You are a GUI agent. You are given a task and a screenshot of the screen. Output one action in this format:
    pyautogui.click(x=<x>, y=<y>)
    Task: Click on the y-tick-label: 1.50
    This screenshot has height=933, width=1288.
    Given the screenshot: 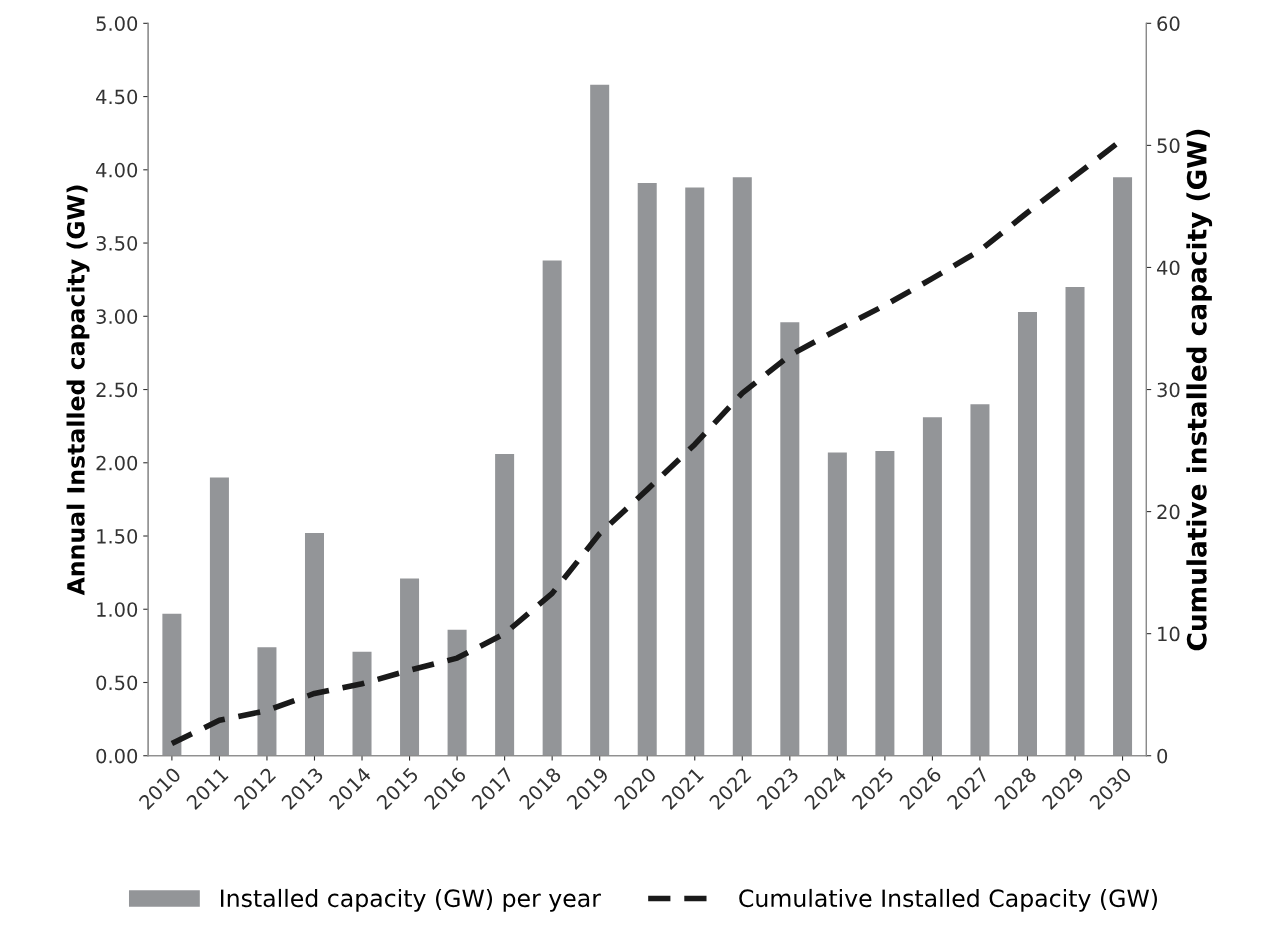 What is the action you would take?
    pyautogui.click(x=117, y=536)
    